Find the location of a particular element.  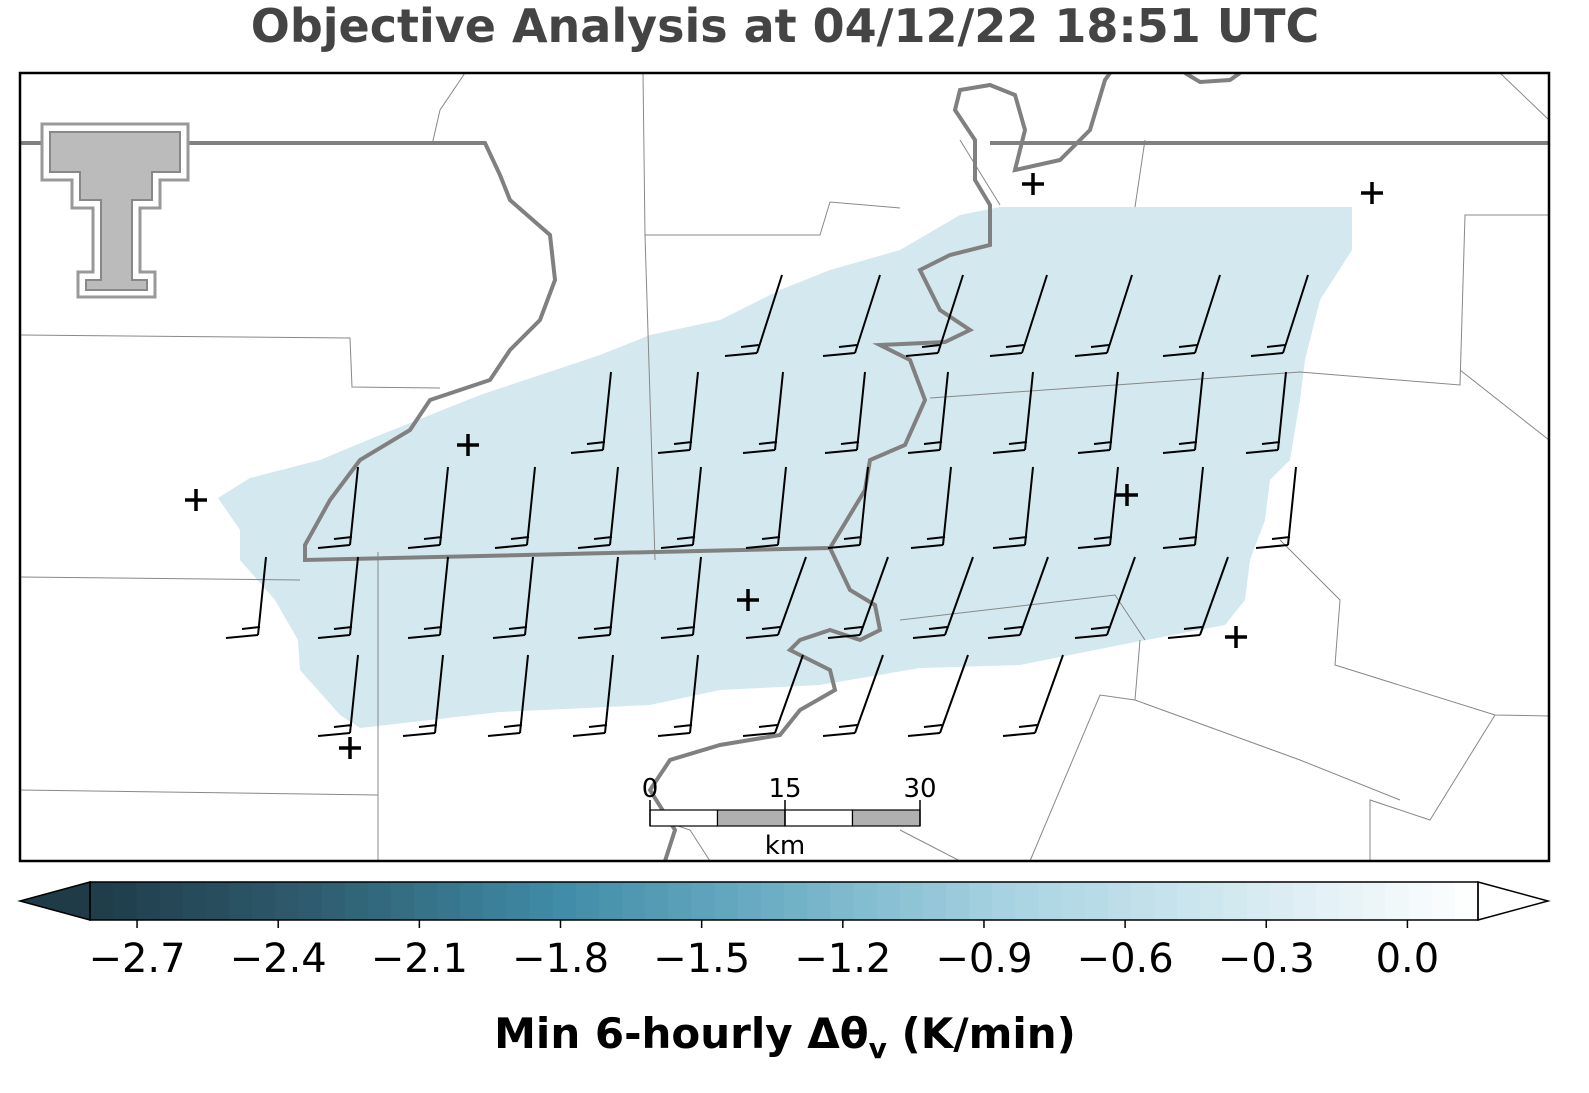

label-text: Min 6-hourly Δθ is located at coordinates (681, 1033).